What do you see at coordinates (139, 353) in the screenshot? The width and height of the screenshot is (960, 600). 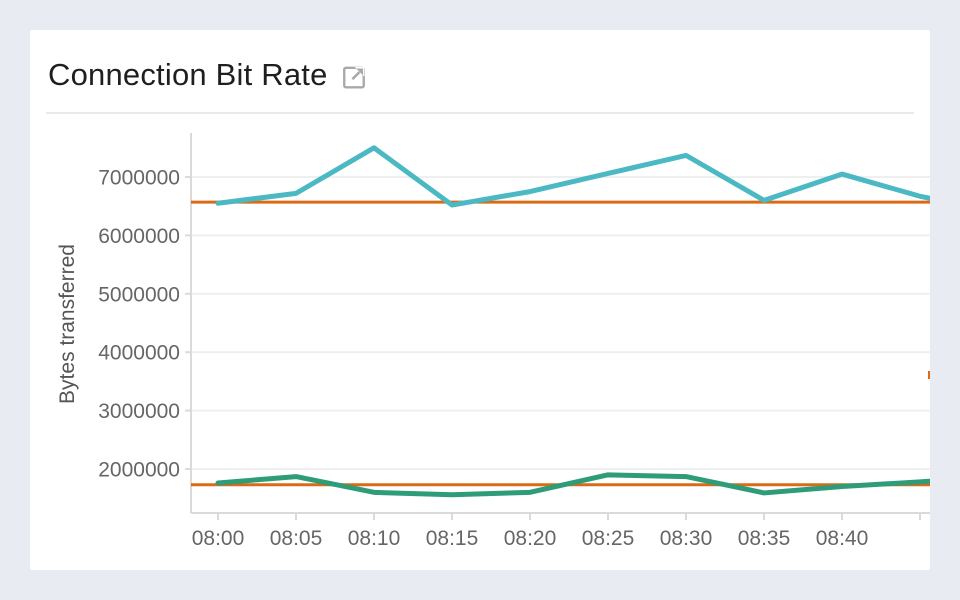 I see `y-tick-label: 4000000` at bounding box center [139, 353].